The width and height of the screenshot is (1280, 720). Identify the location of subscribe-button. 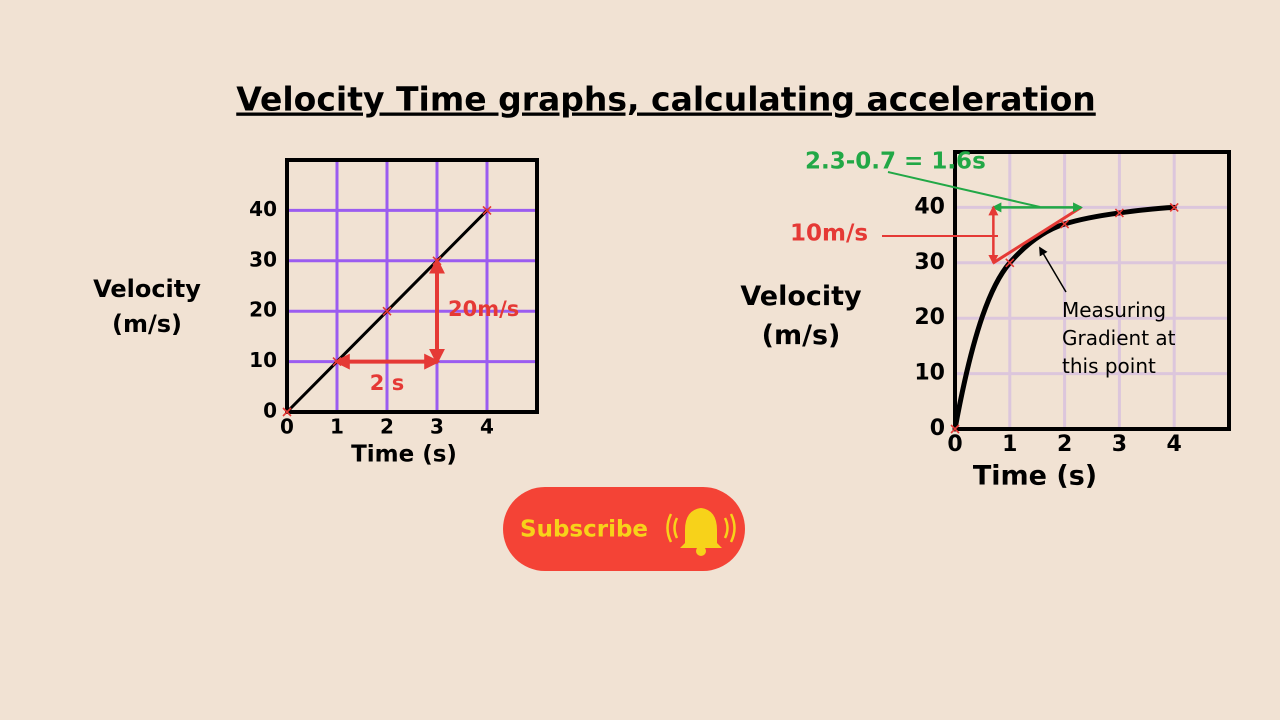
(624, 529).